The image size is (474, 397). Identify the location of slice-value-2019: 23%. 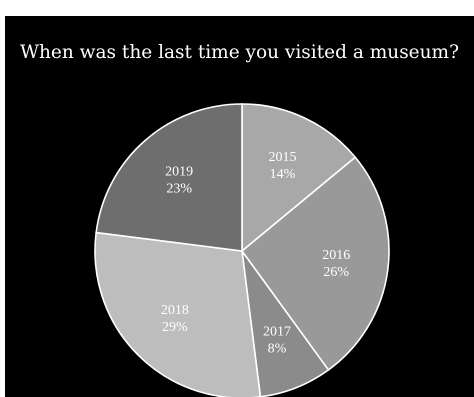
(179, 189).